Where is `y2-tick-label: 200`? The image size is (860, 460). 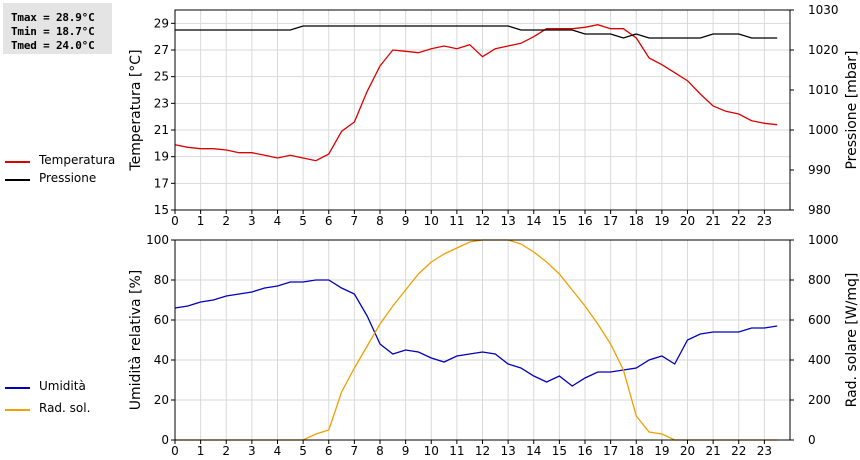 y2-tick-label: 200 is located at coordinates (819, 400).